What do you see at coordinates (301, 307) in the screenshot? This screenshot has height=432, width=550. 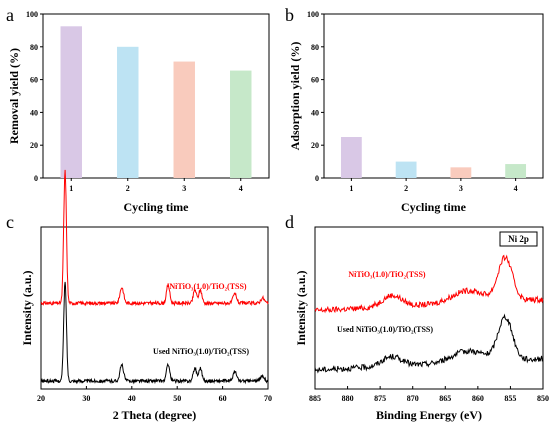 I see `panel-d-ylabel: Intensity (a.u.)` at bounding box center [301, 307].